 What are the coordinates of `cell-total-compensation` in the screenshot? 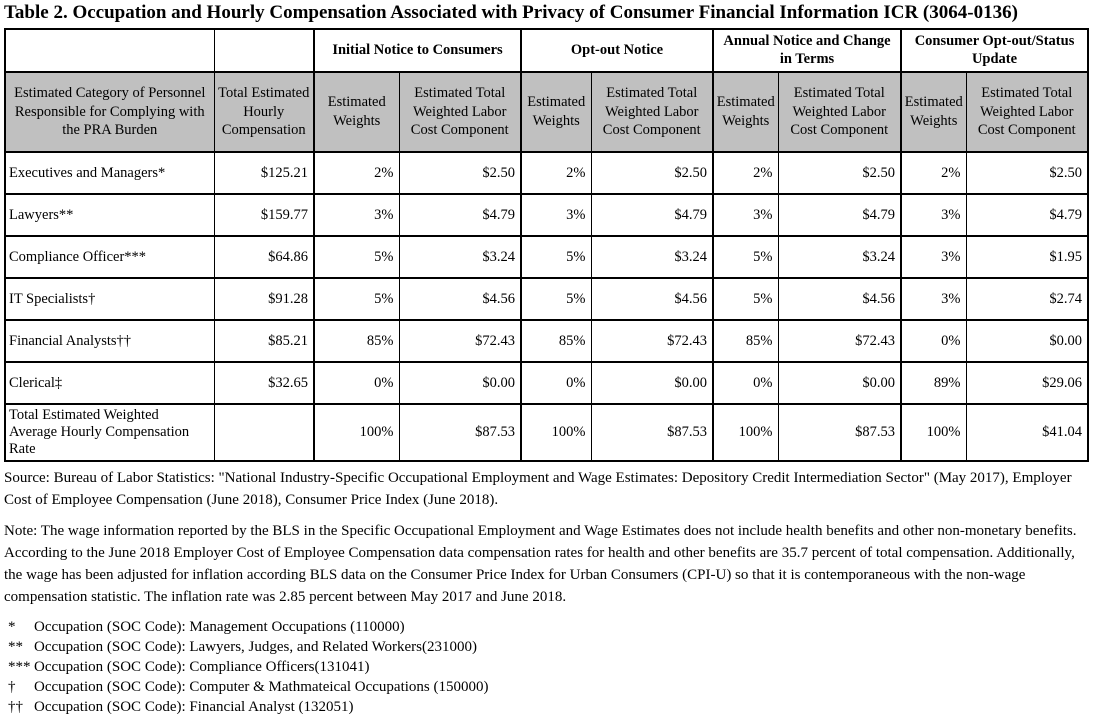 It's located at (264, 432).